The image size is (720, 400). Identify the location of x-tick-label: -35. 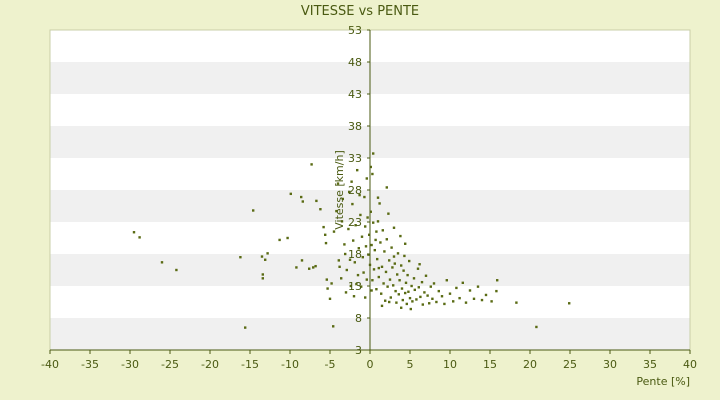
(90, 364).